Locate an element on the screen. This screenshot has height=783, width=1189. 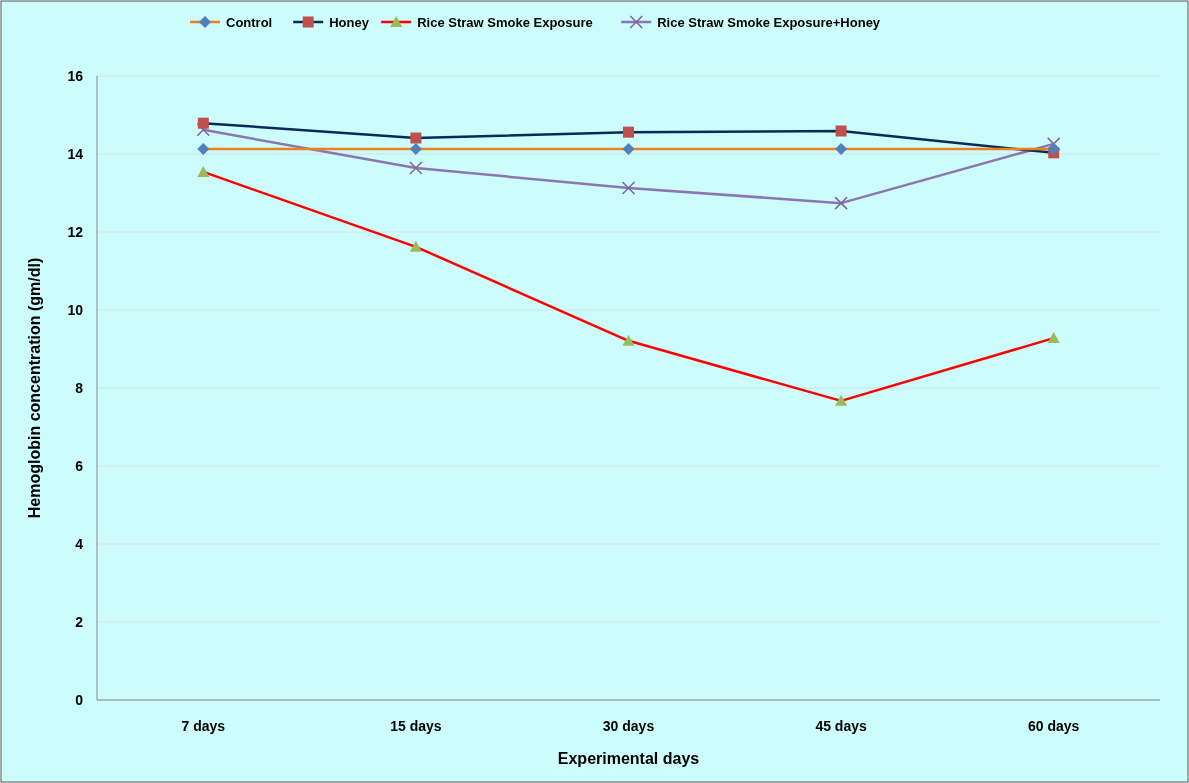
x-tick-label: 45 days is located at coordinates (841, 726).